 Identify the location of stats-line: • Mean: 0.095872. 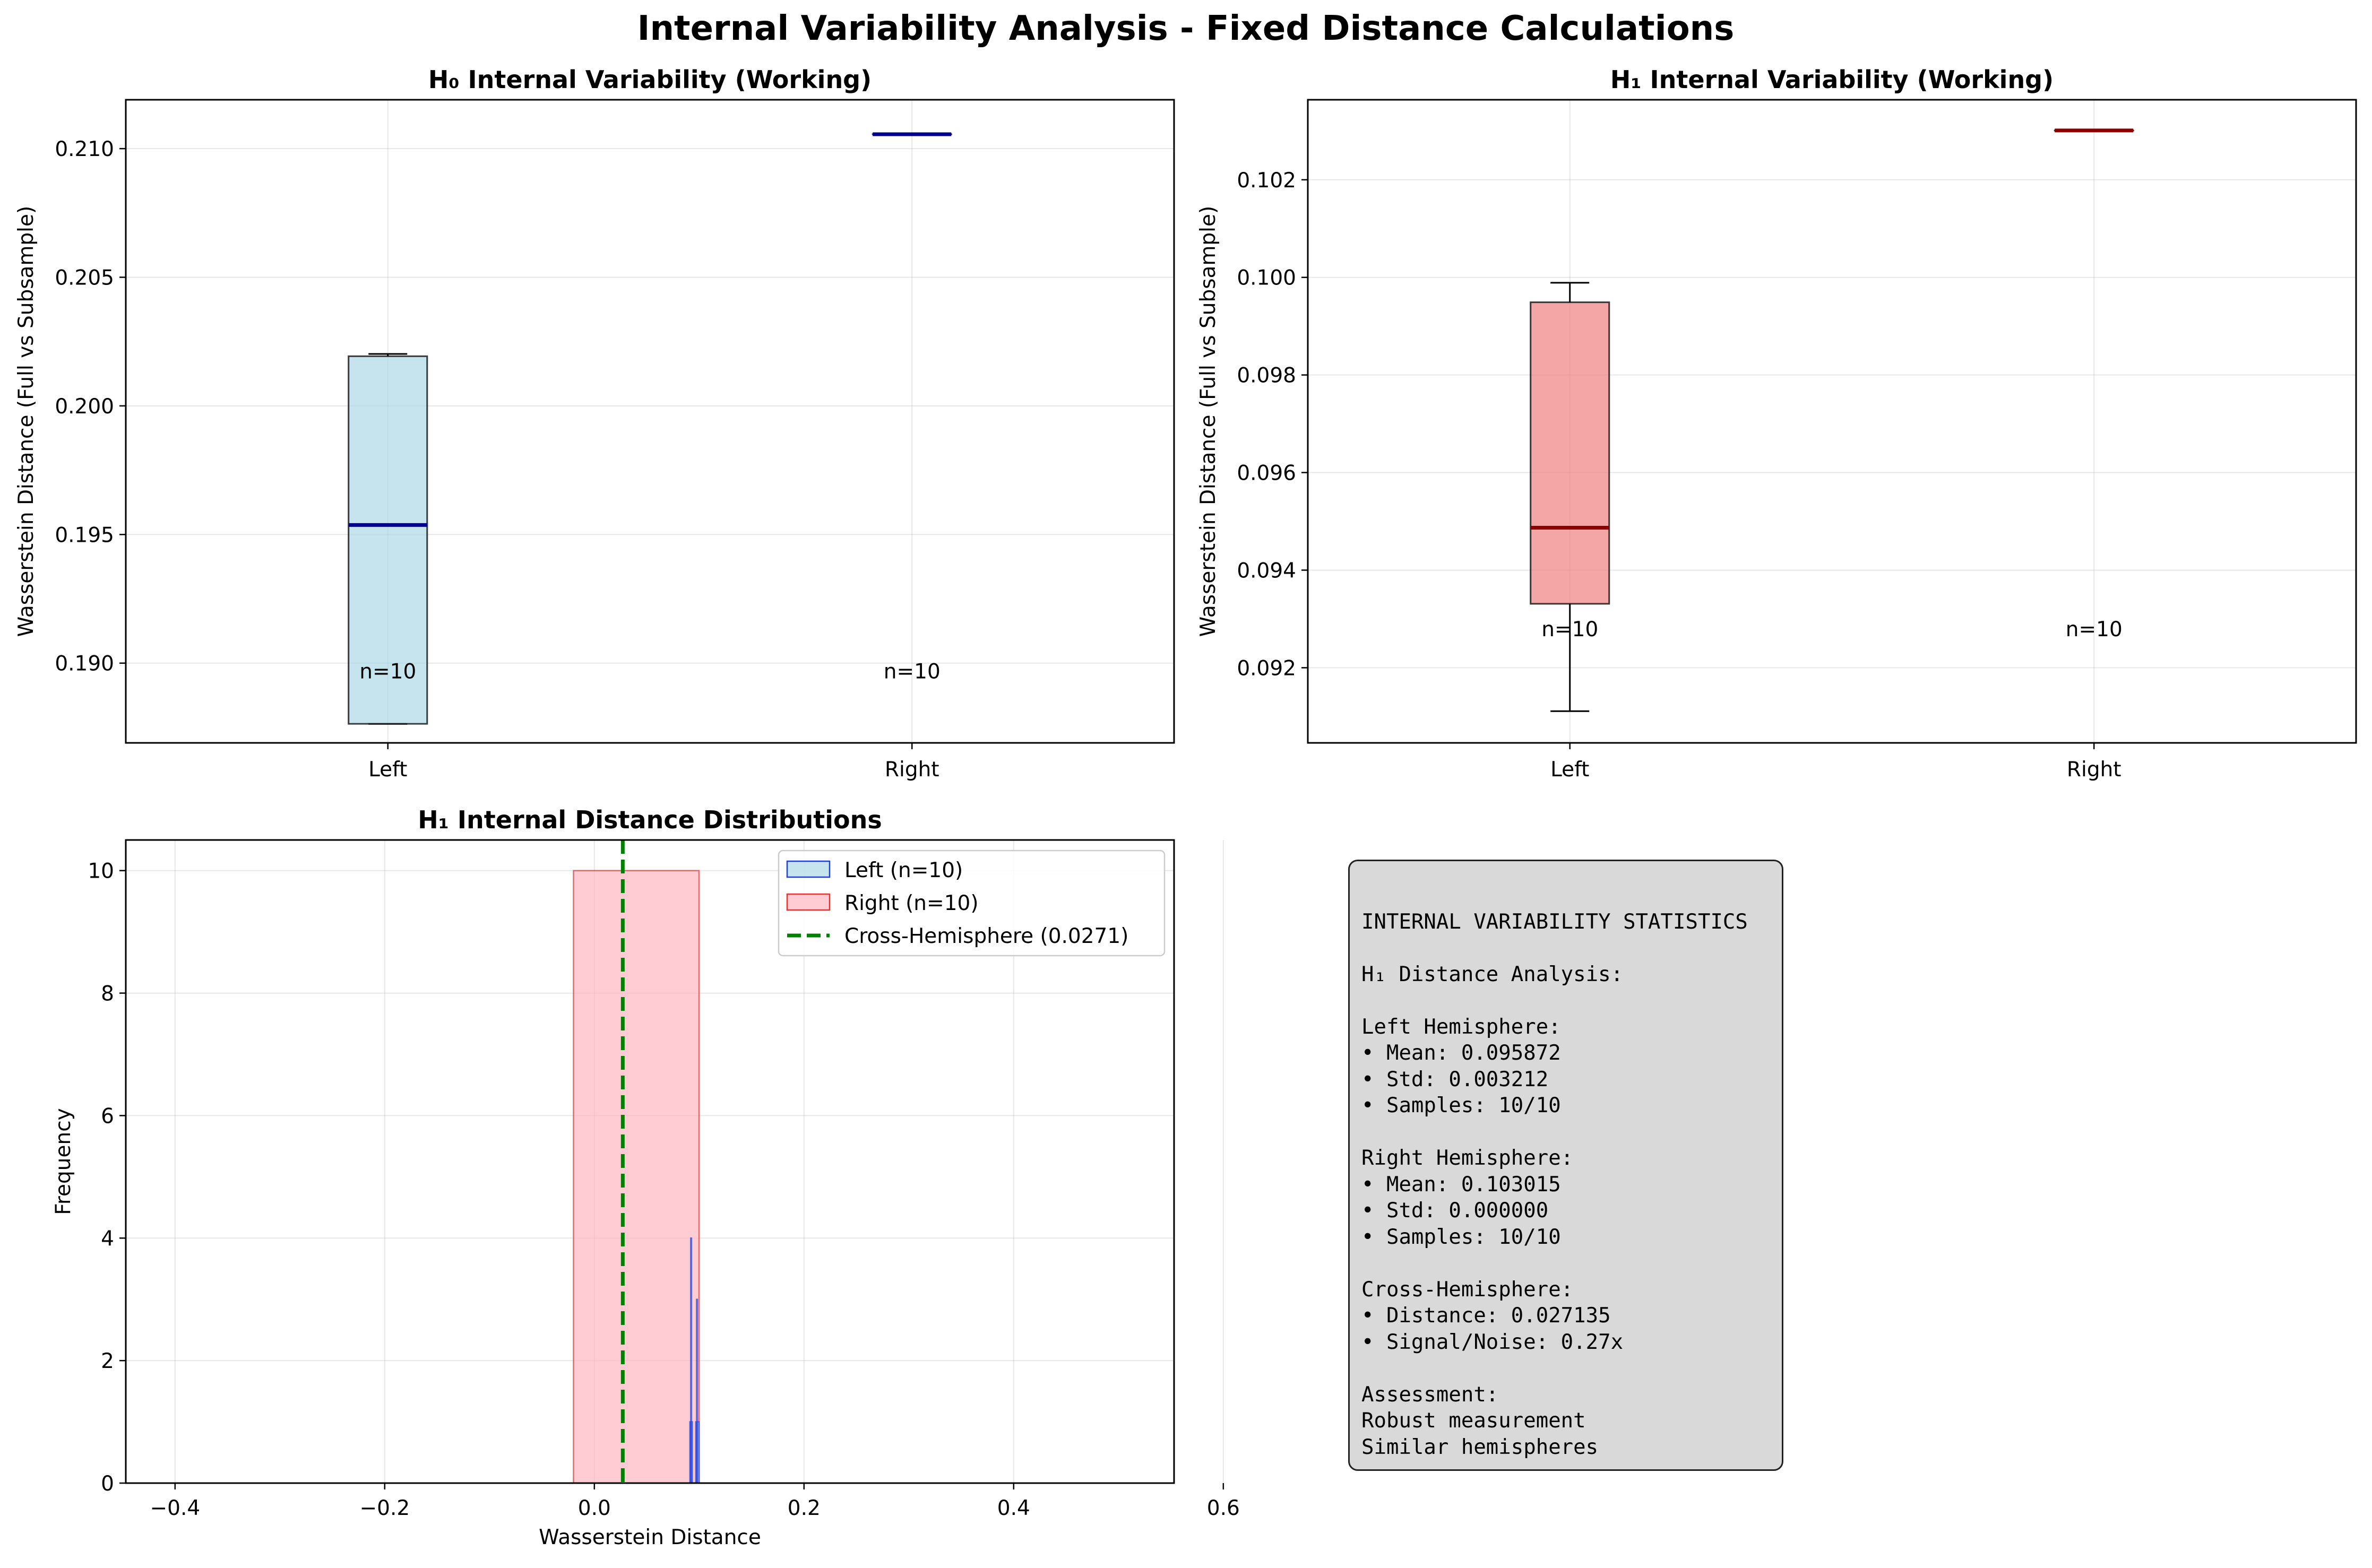
(1461, 1053).